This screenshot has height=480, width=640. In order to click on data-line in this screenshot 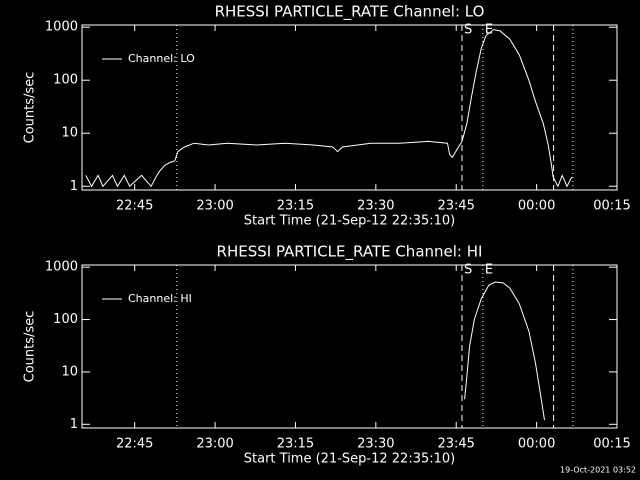, I will do `click(504, 351)`.